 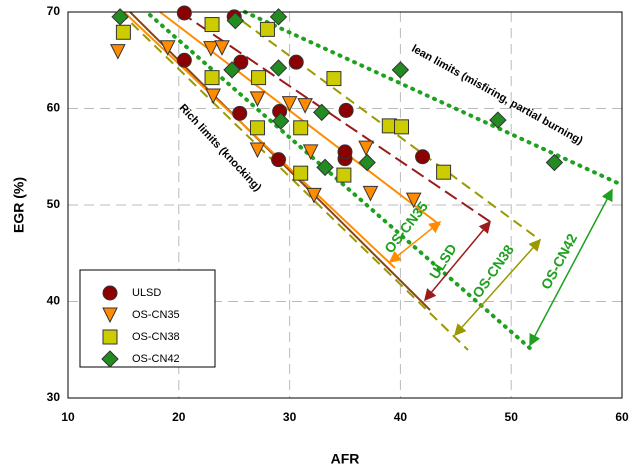 I want to click on legend-label: OS-CN38, so click(x=156, y=337).